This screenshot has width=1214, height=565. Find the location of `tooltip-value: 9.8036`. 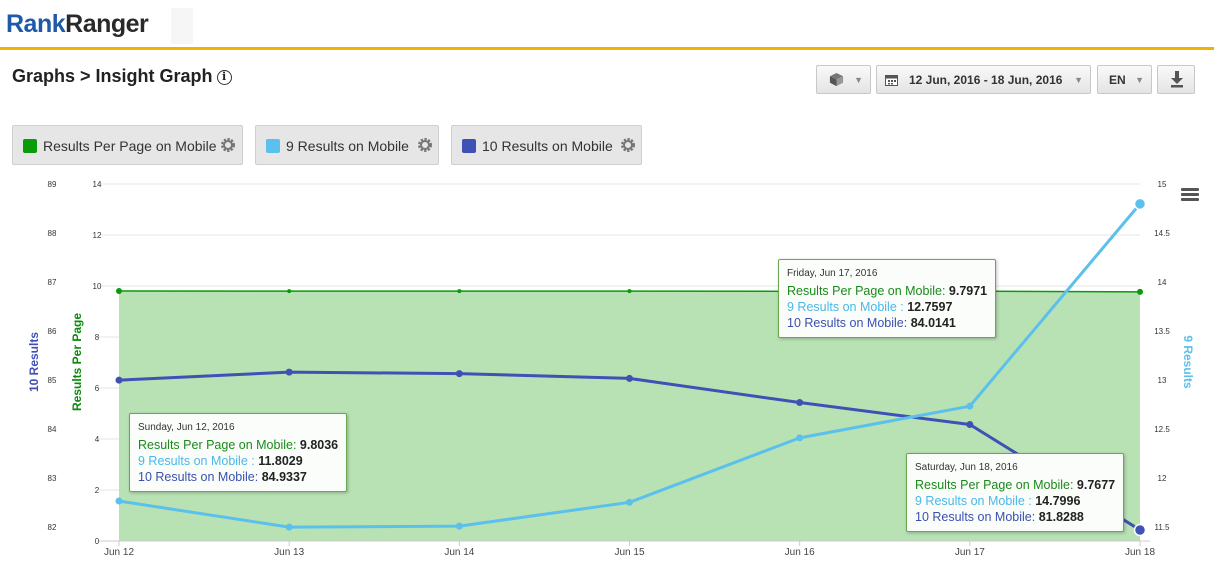

tooltip-value: 9.8036 is located at coordinates (319, 445).